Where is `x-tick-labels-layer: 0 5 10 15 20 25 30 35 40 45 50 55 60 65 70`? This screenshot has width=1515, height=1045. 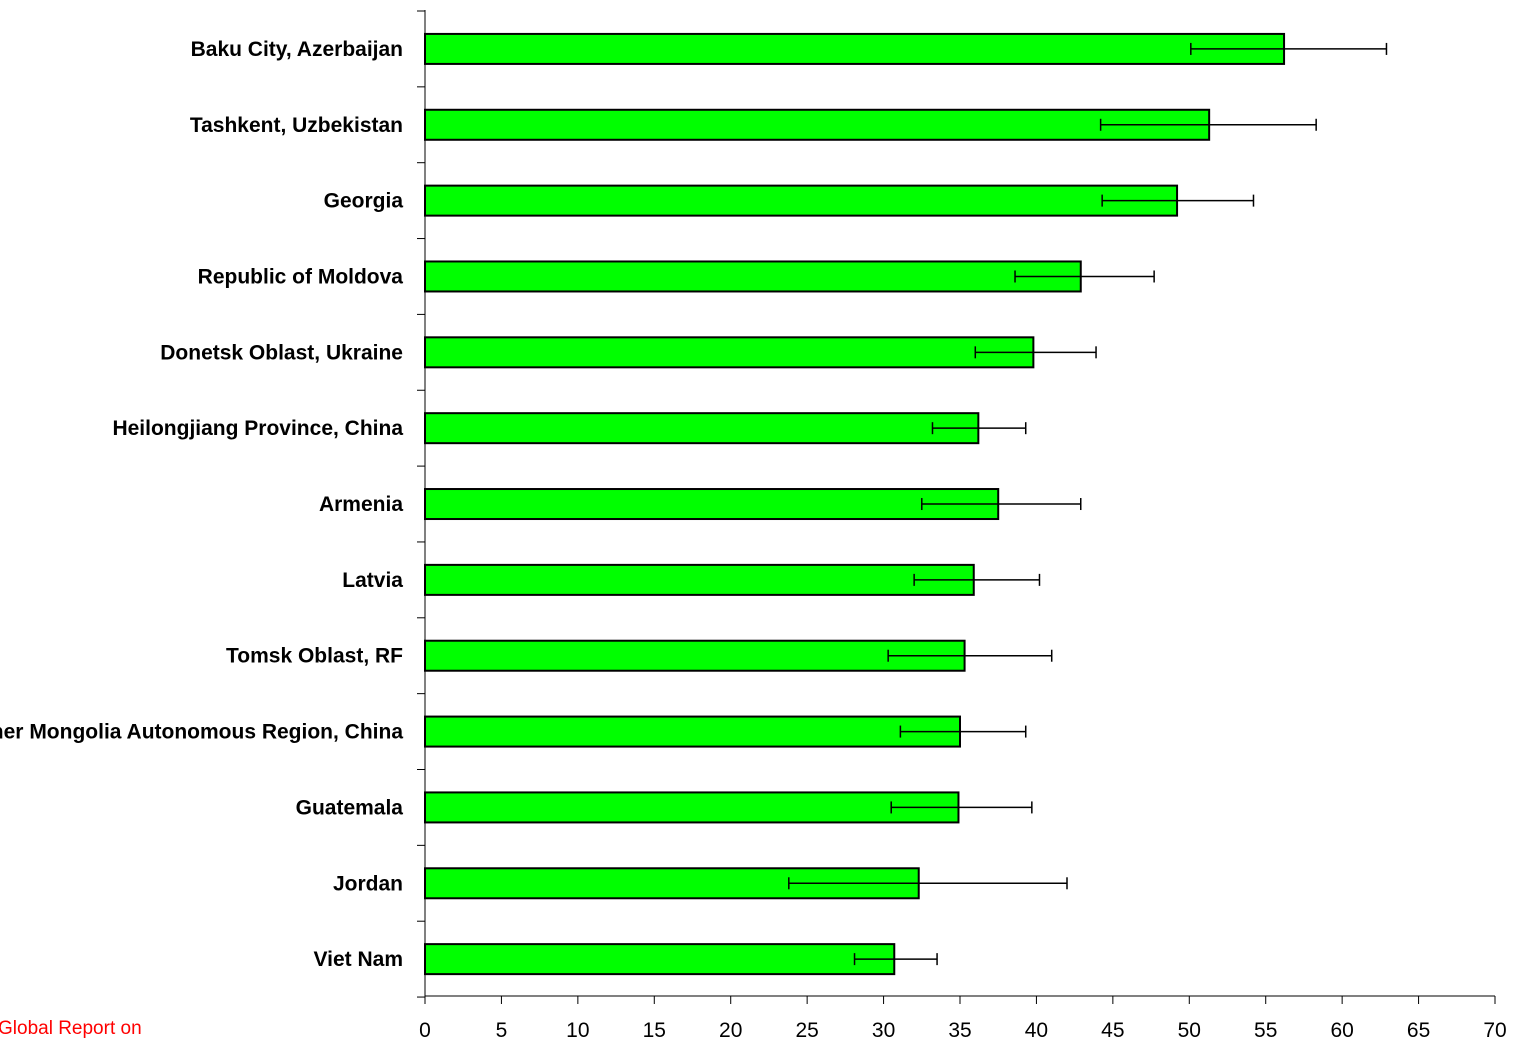 x-tick-labels-layer: 0 5 10 15 20 25 30 35 40 45 50 55 60 65 70 is located at coordinates (963, 1030).